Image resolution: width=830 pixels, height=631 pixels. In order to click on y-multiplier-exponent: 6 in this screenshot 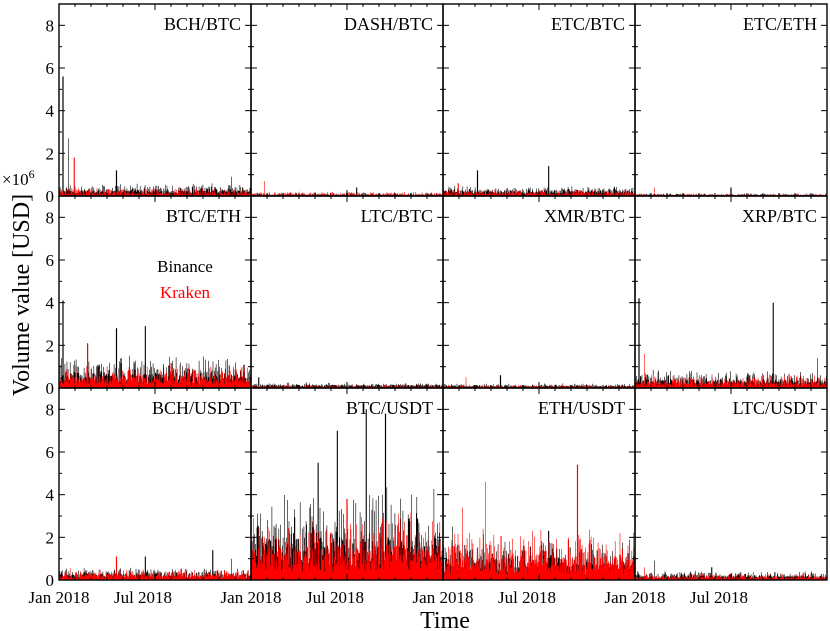, I will do `click(32, 174)`.